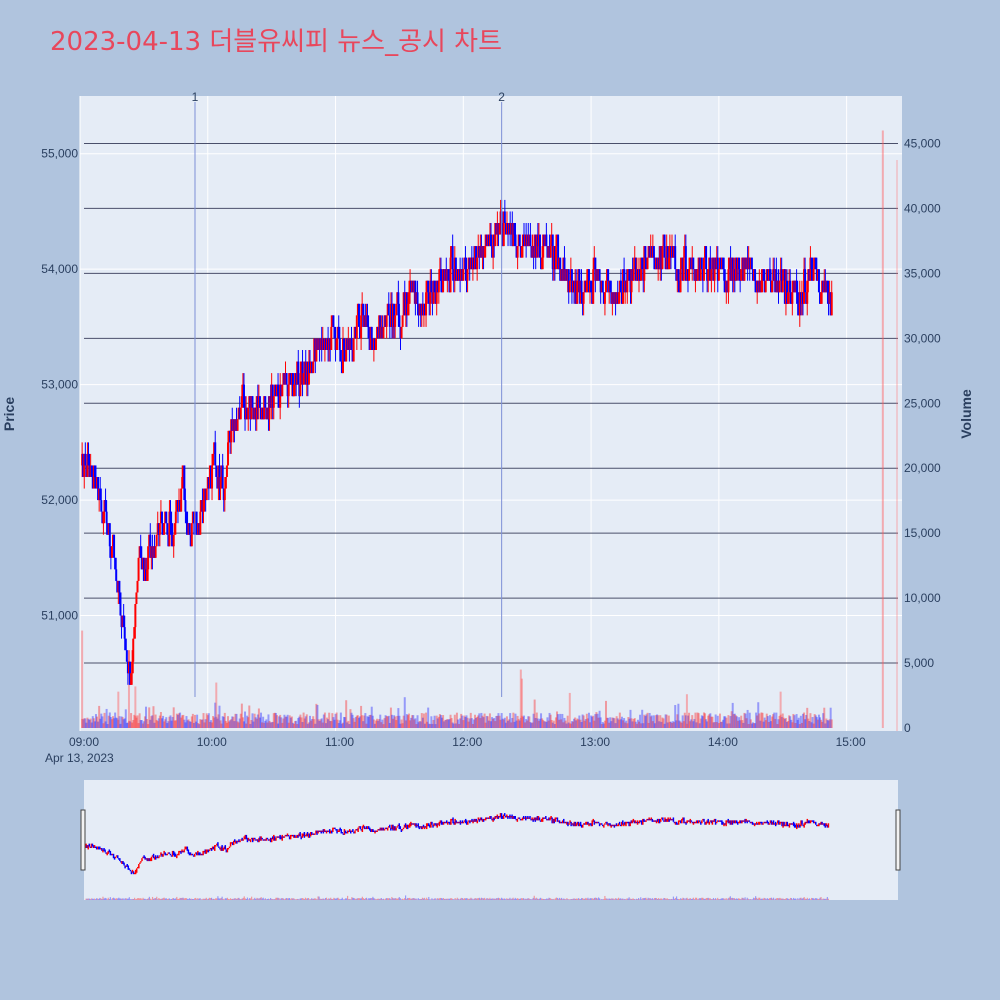  What do you see at coordinates (339, 742) in the screenshot?
I see `x-tick-label: 11:00` at bounding box center [339, 742].